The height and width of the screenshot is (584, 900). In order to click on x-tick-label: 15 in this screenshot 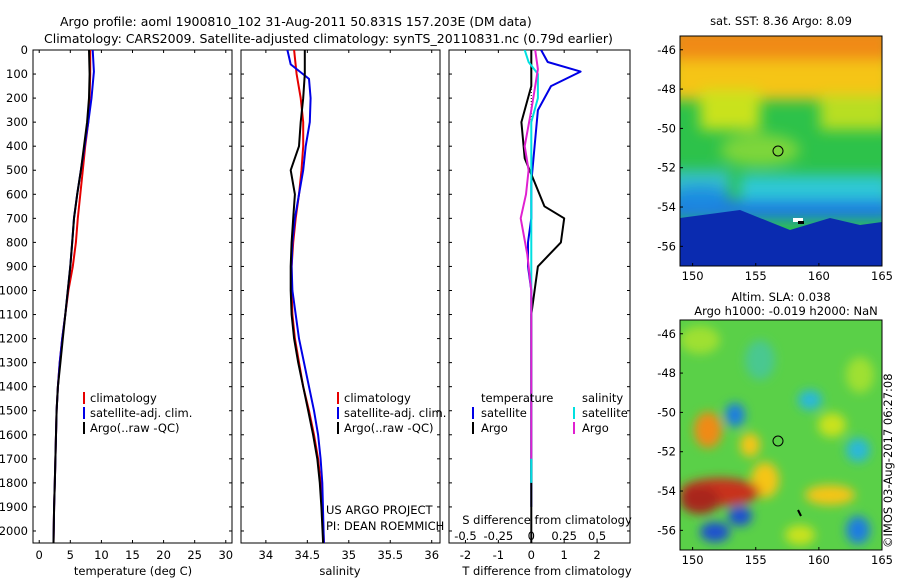, I will do `click(132, 555)`.